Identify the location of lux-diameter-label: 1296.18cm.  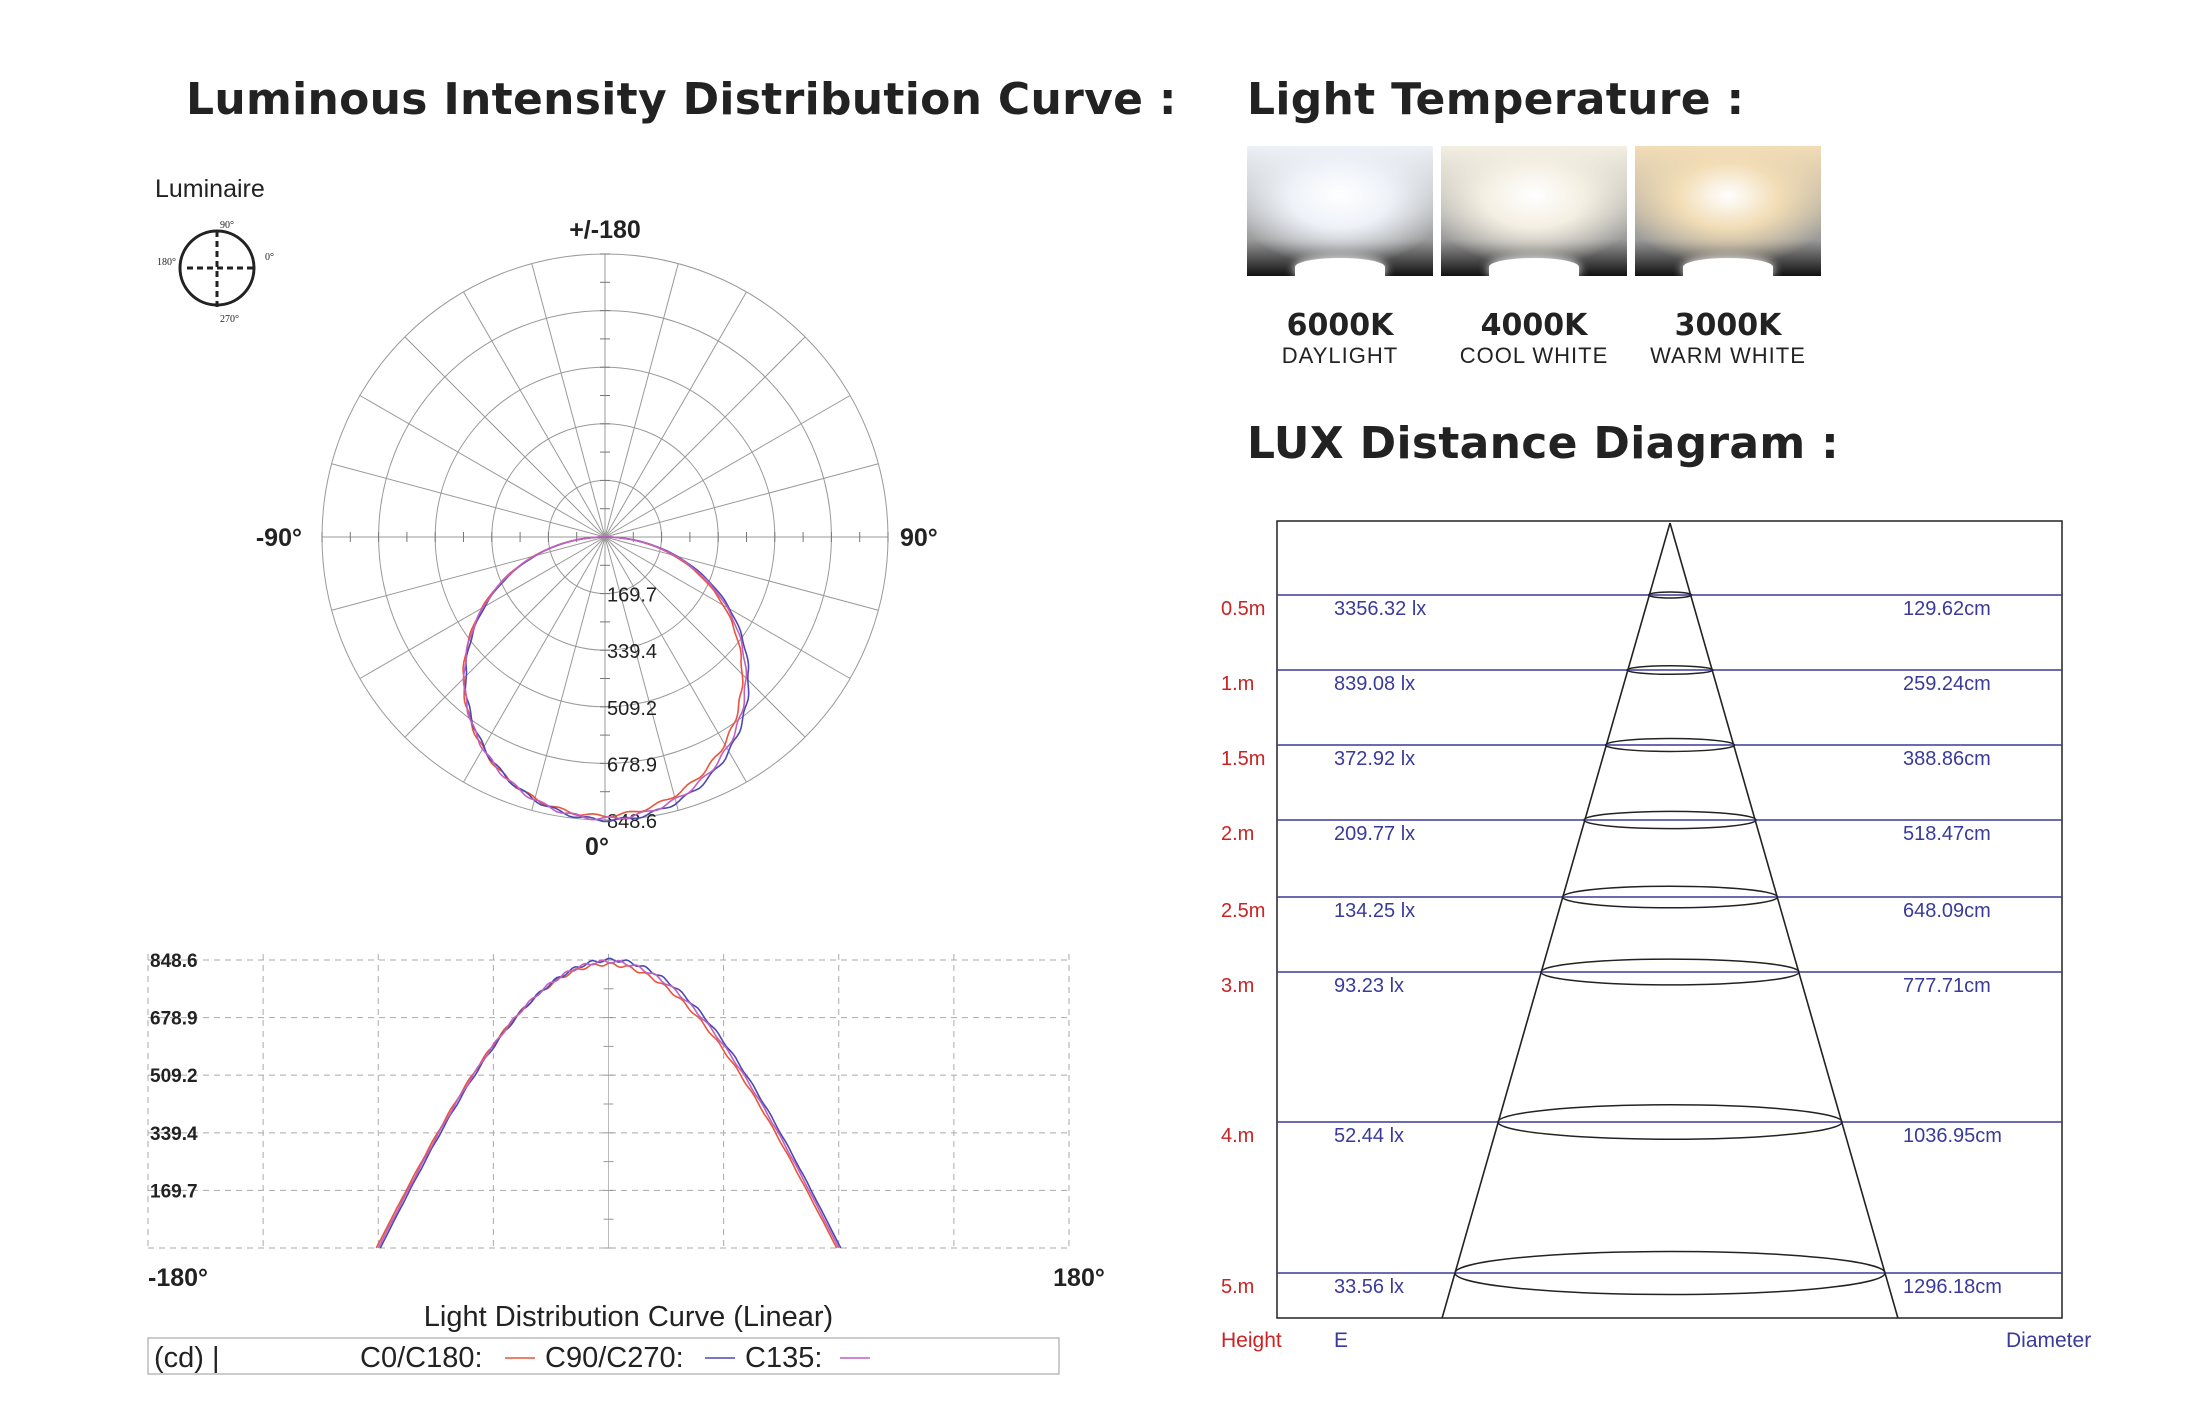
(1952, 1287).